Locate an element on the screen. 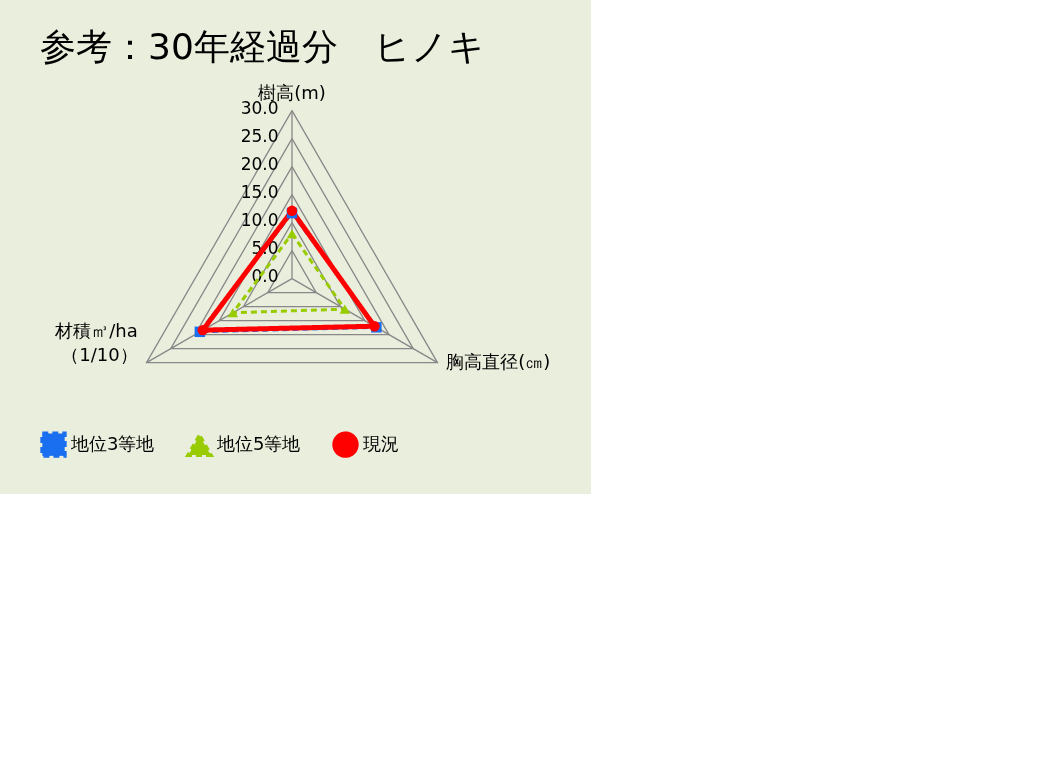  y-tick-label: 20.0 is located at coordinates (259, 163).